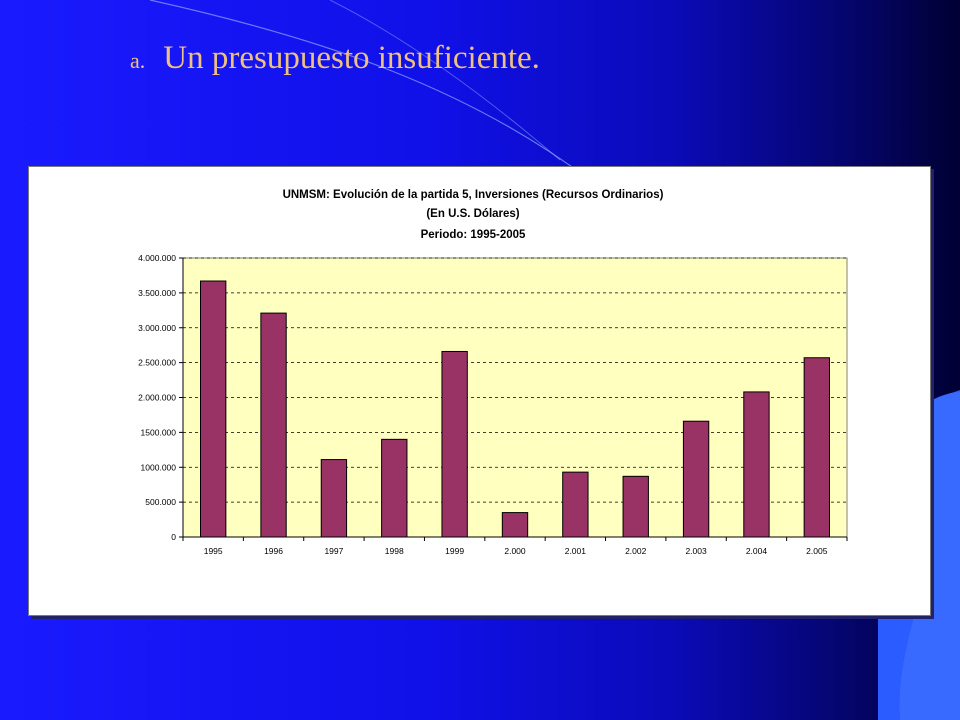  What do you see at coordinates (157, 363) in the screenshot?
I see `y-tick-label: 2.500.000` at bounding box center [157, 363].